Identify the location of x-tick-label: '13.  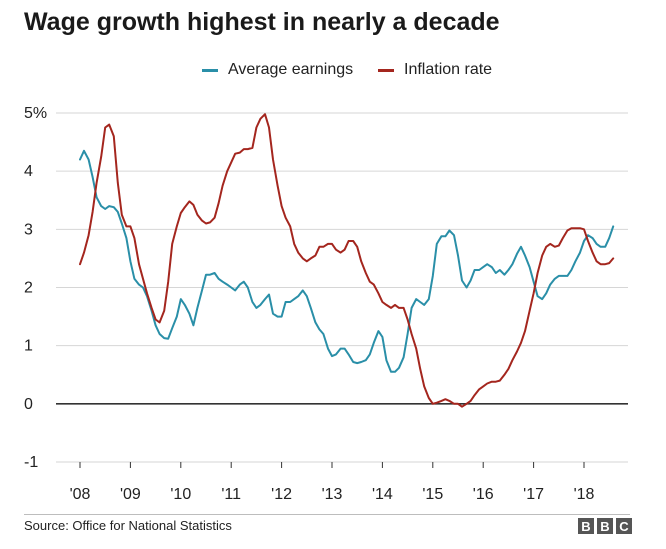
(332, 494).